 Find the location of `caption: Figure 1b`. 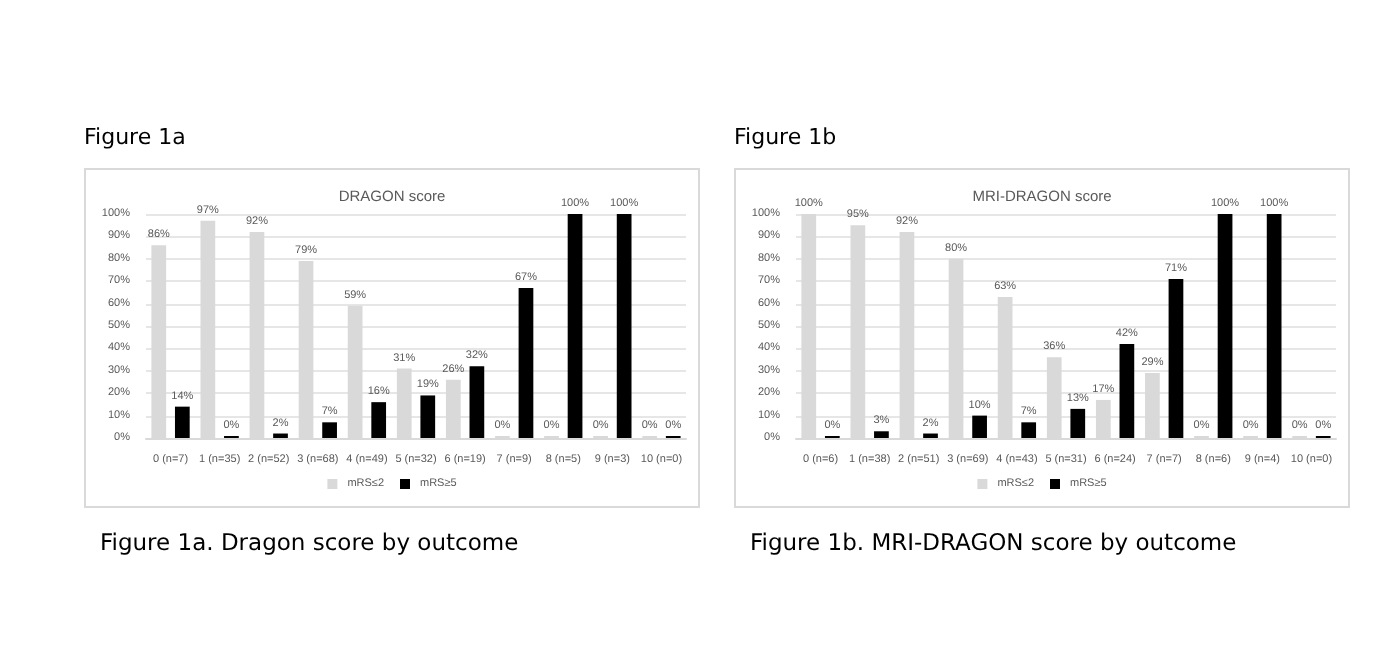

caption: Figure 1b is located at coordinates (785, 137).